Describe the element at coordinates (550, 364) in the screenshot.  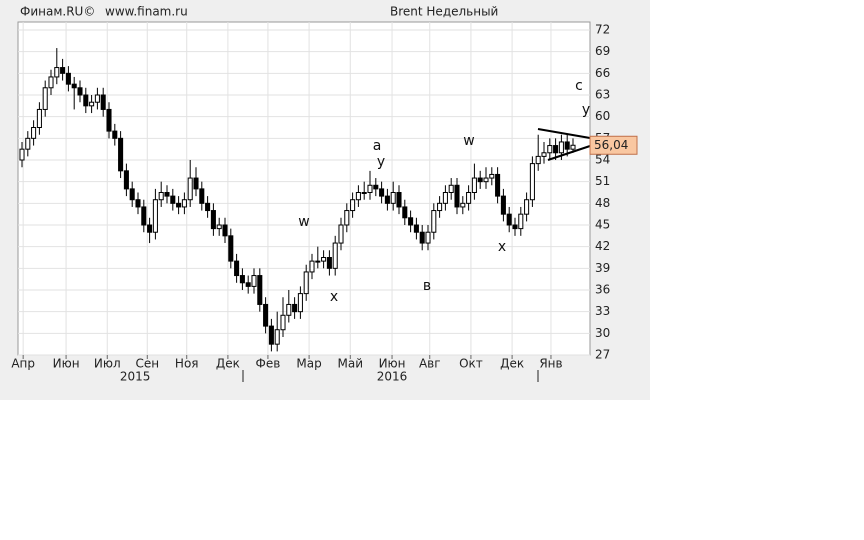
I see `x-tick-label: Янв` at that location.